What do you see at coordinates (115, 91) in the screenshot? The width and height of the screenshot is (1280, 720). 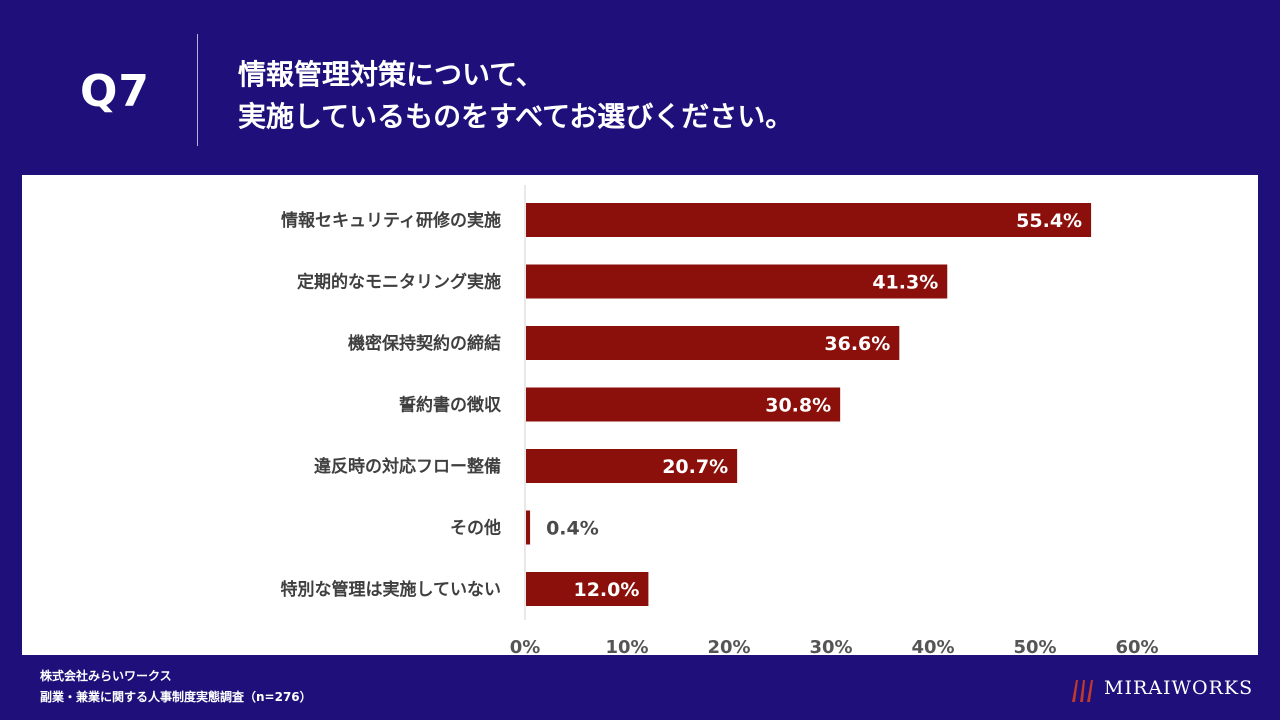 I see `question-number: Q7` at bounding box center [115, 91].